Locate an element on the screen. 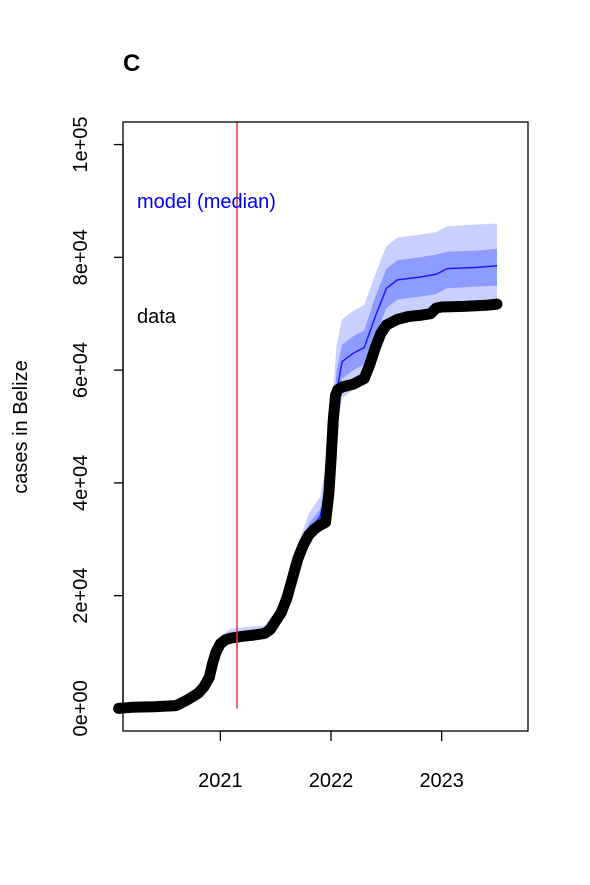  y-axis: 0e+00 2e+04 4e+04 6e+04 8e+04 1e+05 is located at coordinates (96, 427).